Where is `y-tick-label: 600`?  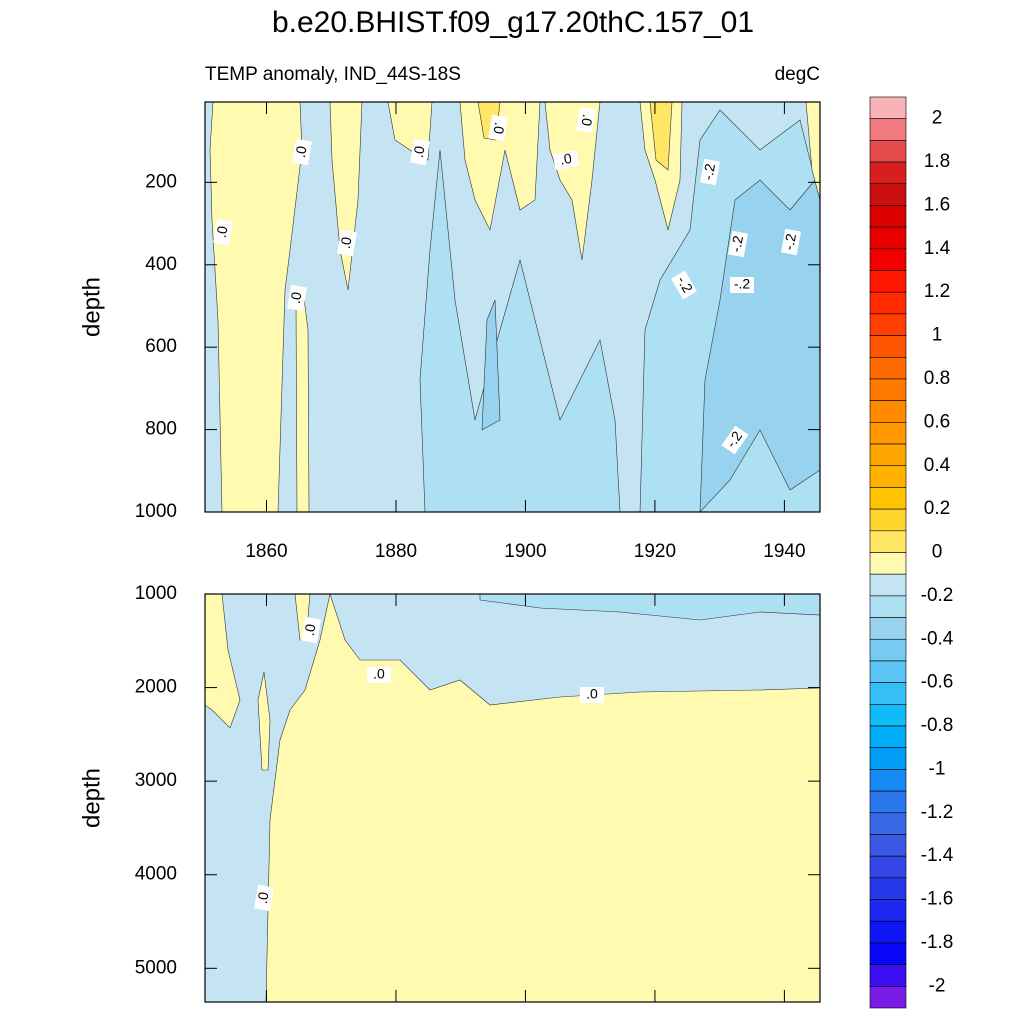
y-tick-label: 600 is located at coordinates (161, 346).